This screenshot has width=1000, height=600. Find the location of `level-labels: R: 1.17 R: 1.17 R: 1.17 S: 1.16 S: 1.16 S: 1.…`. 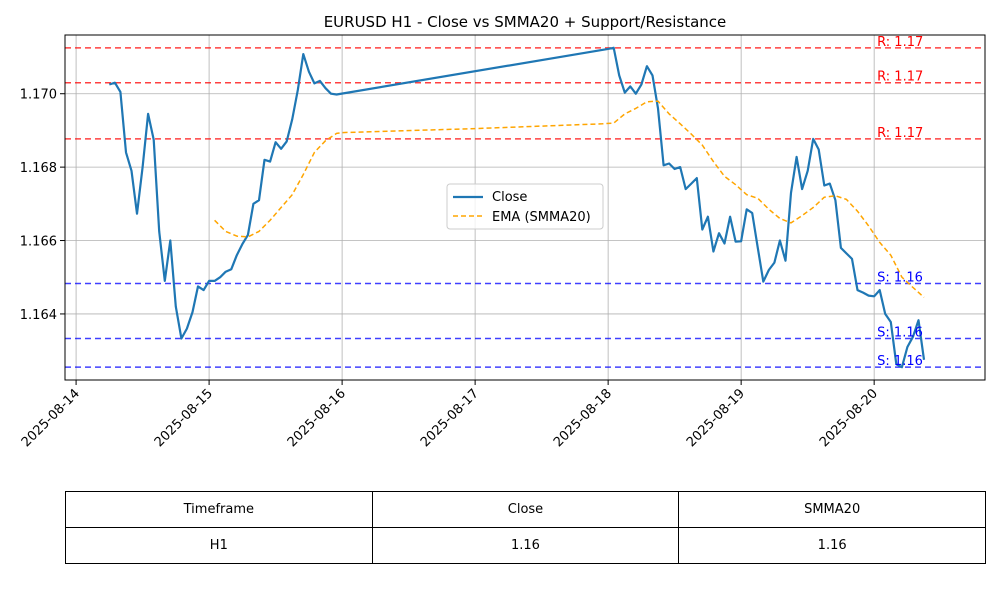

level-labels: R: 1.17 R: 1.17 R: 1.17 S: 1.16 S: 1.16 S: 1.… is located at coordinates (900, 202).